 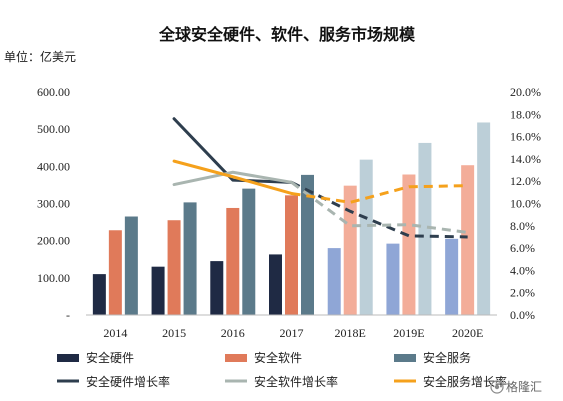 I want to click on legend-label: 安全硬件, so click(x=110, y=357).